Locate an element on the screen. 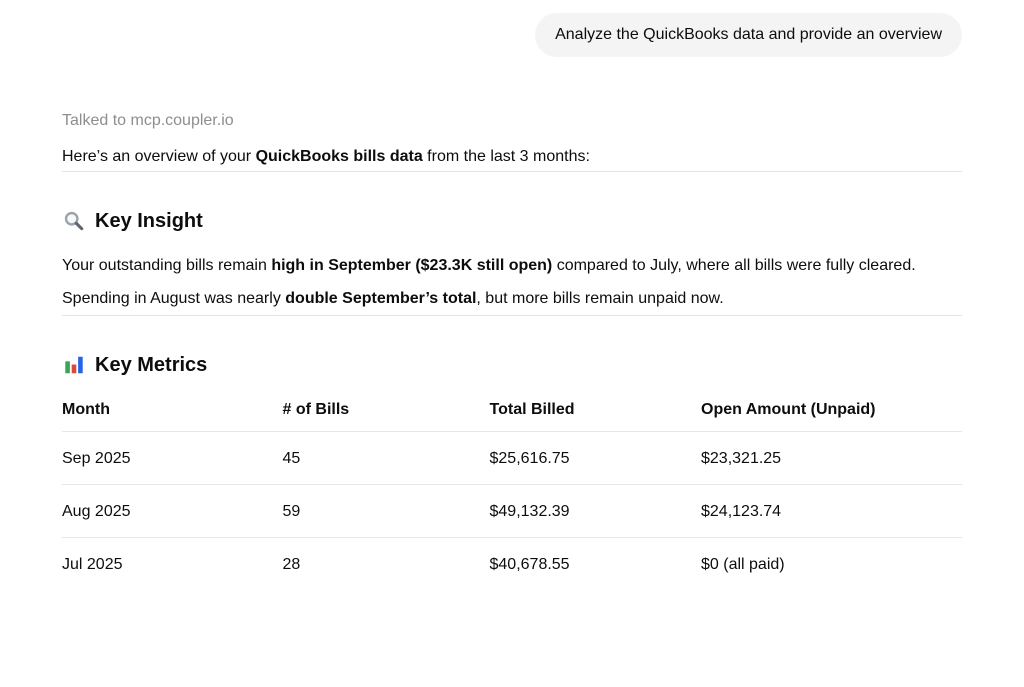 The width and height of the screenshot is (1024, 687). cell-total-billed: $49,132.39 is located at coordinates (595, 511).